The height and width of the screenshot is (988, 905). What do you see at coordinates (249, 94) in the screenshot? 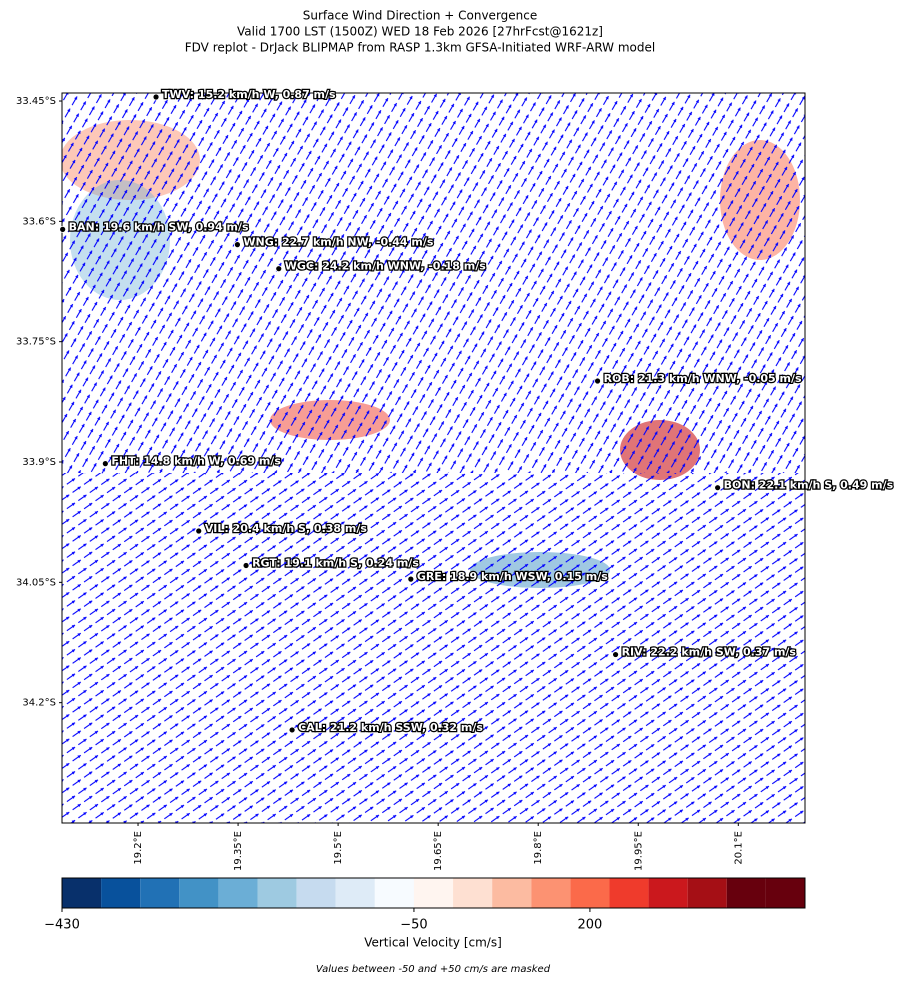
I see `station-label: TWV: 15.2 km/h W, 0.87 m/s` at bounding box center [249, 94].